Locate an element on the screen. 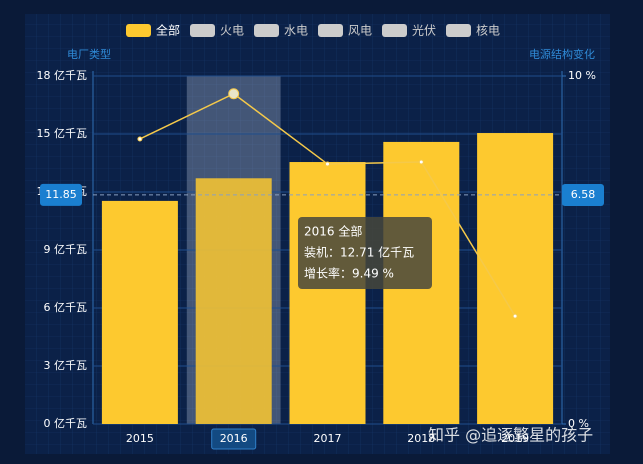 Image resolution: width=643 pixels, height=464 pixels. tooltip-line: 装机：12.71 亿千瓦 is located at coordinates (359, 252).